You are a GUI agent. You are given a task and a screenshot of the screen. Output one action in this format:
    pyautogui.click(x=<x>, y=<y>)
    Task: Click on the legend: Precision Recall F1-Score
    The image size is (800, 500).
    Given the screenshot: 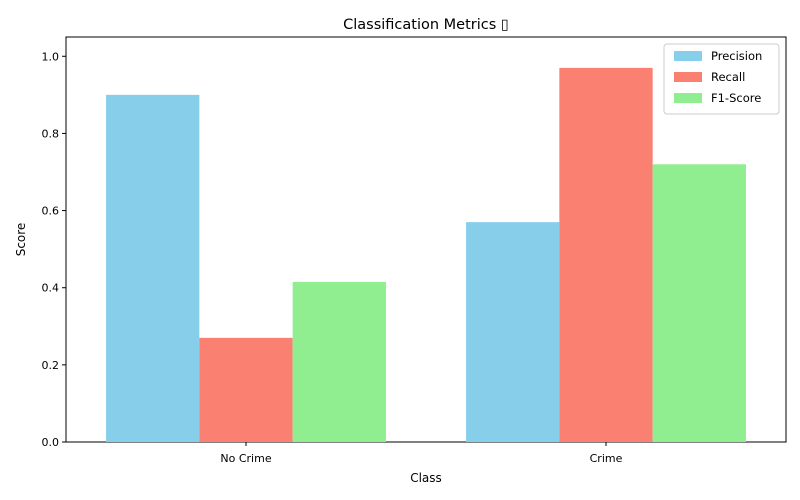 What is the action you would take?
    pyautogui.click(x=721, y=79)
    